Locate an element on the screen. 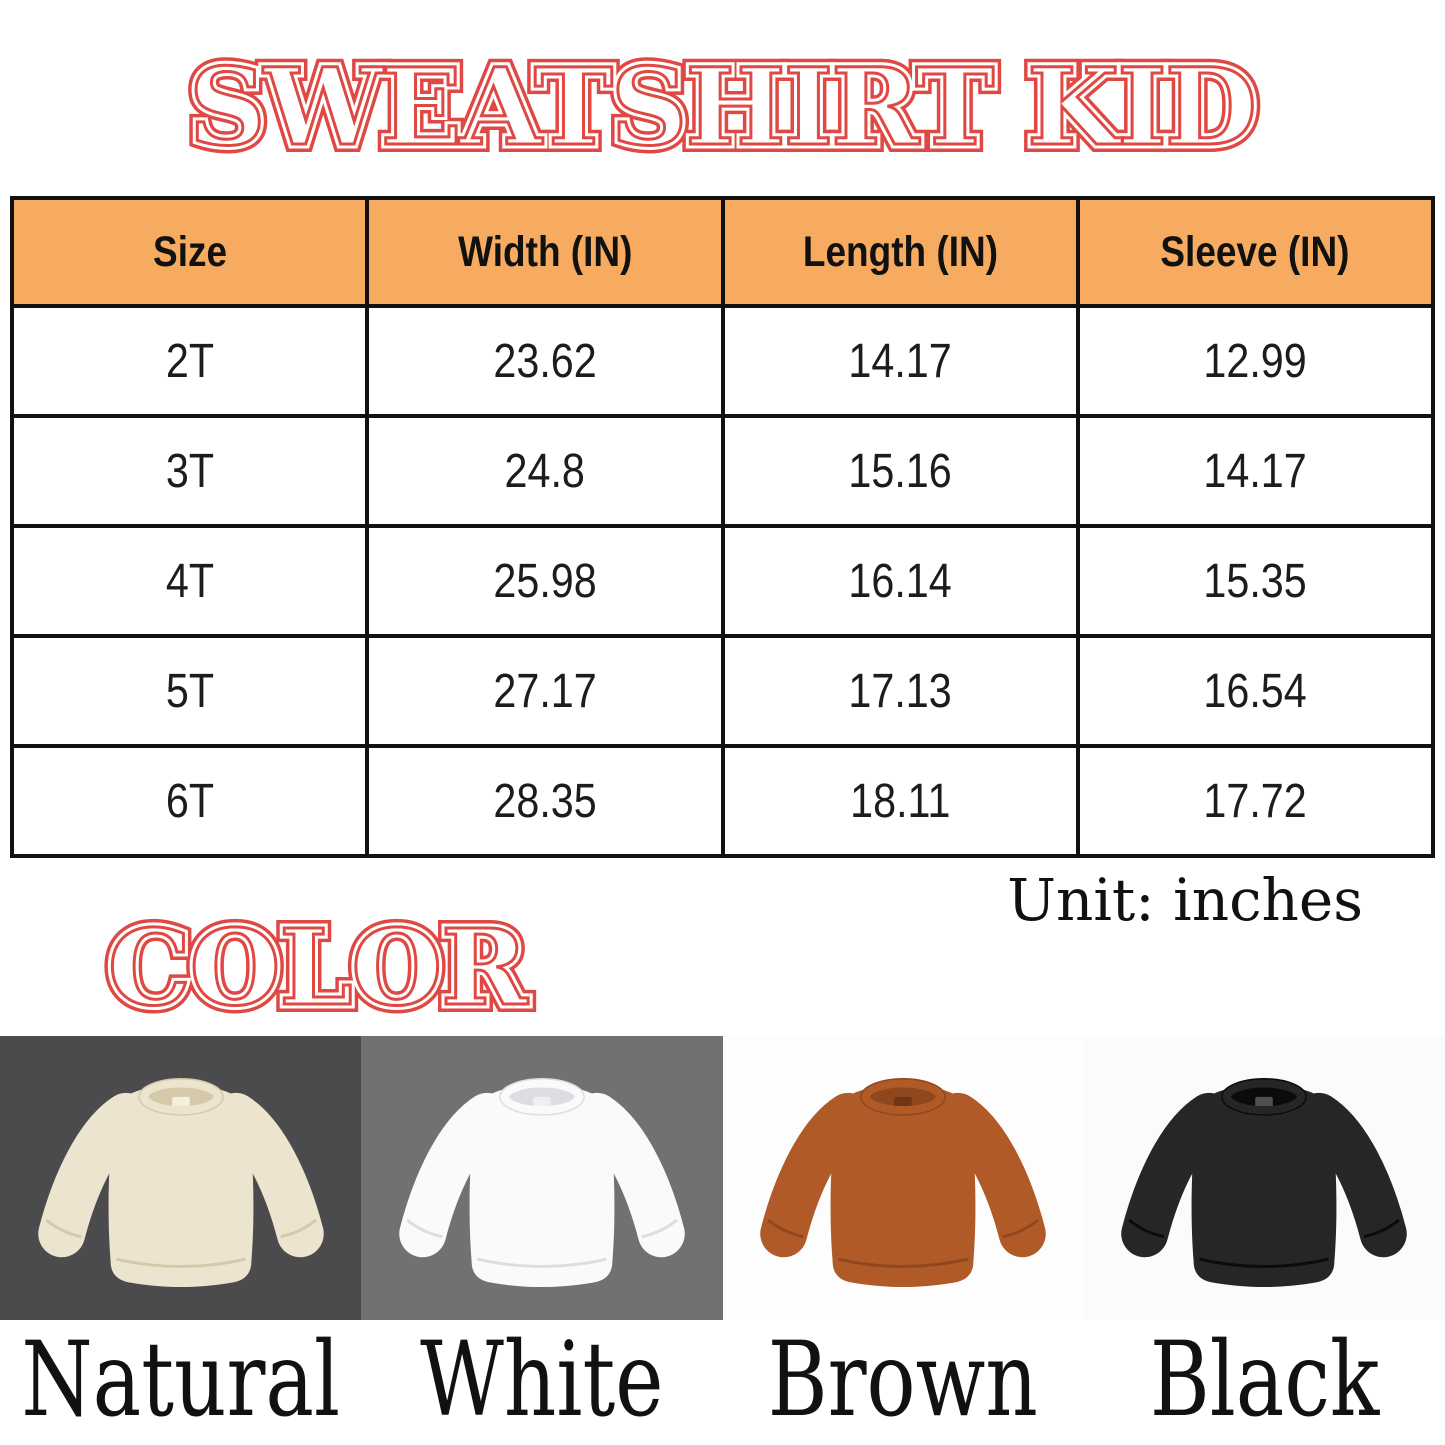 The width and height of the screenshot is (1445, 1445). length-value: 17.13 is located at coordinates (900, 691).